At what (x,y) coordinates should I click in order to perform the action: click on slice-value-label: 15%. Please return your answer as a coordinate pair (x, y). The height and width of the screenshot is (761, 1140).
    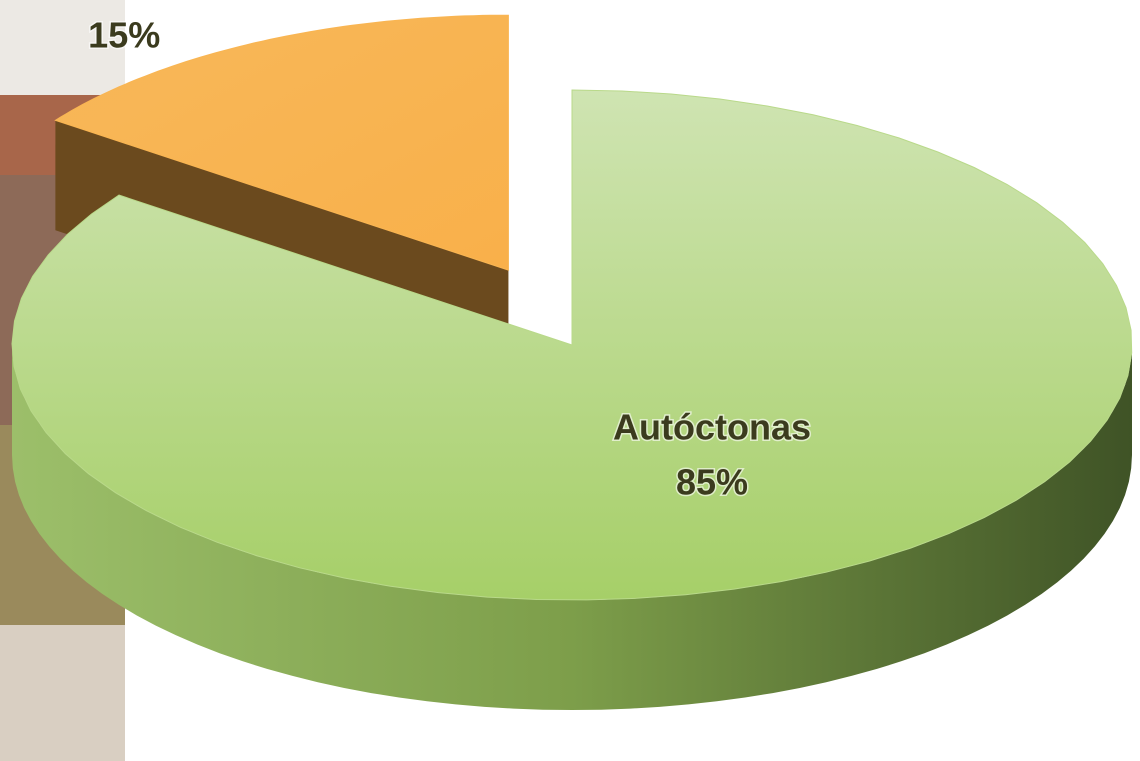
    Looking at the image, I should click on (124, 34).